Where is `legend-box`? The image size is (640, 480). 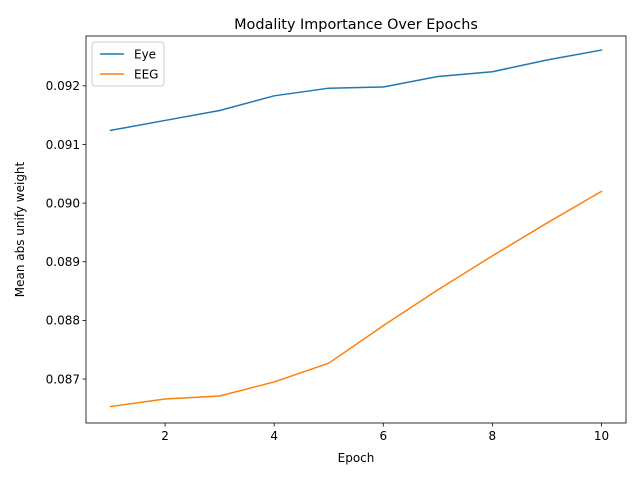 legend-box is located at coordinates (128, 64).